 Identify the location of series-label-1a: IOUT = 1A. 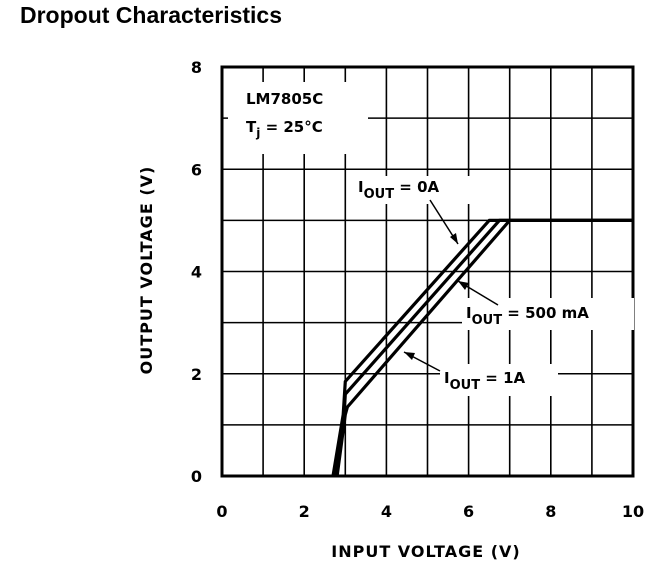
(480, 373).